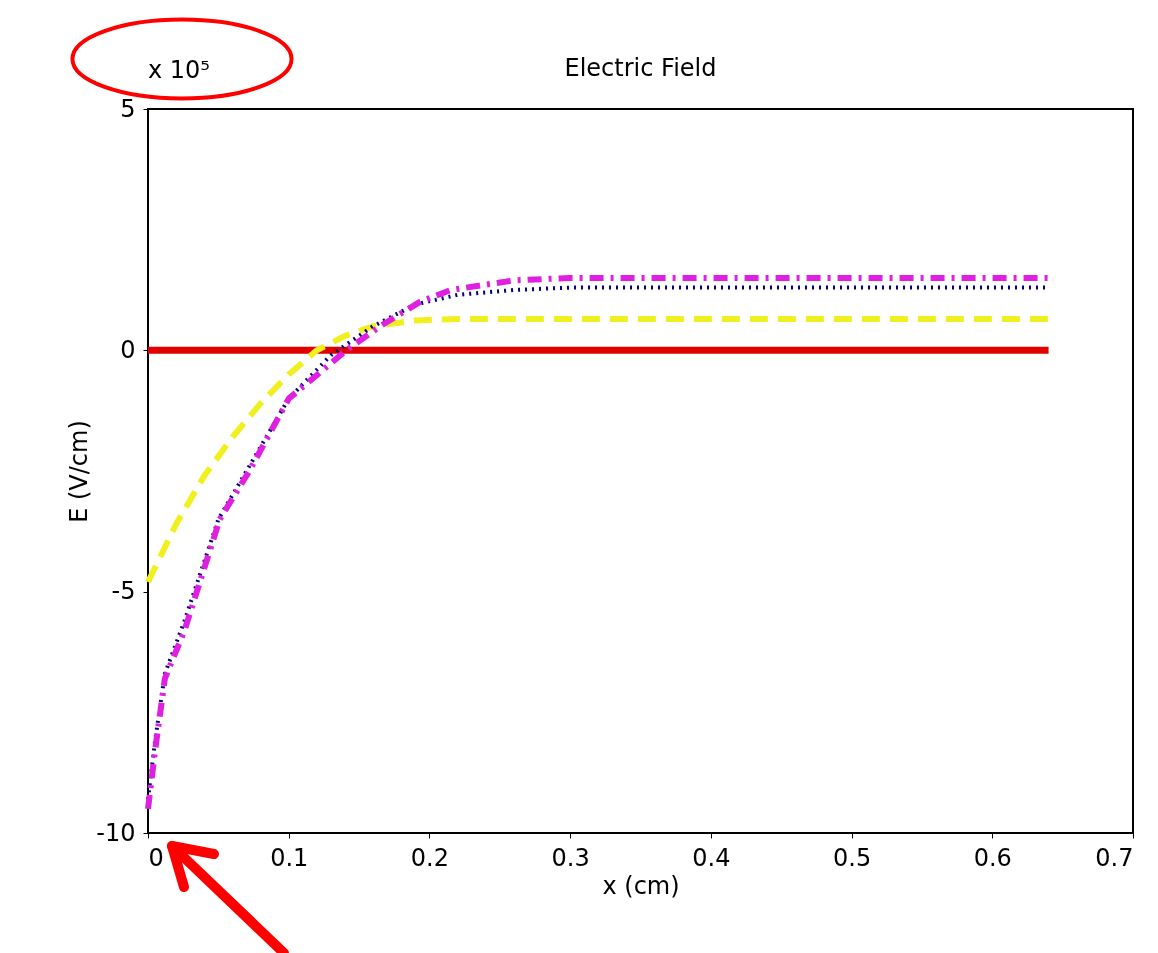  I want to click on chart-title: Electric Field, so click(640, 68).